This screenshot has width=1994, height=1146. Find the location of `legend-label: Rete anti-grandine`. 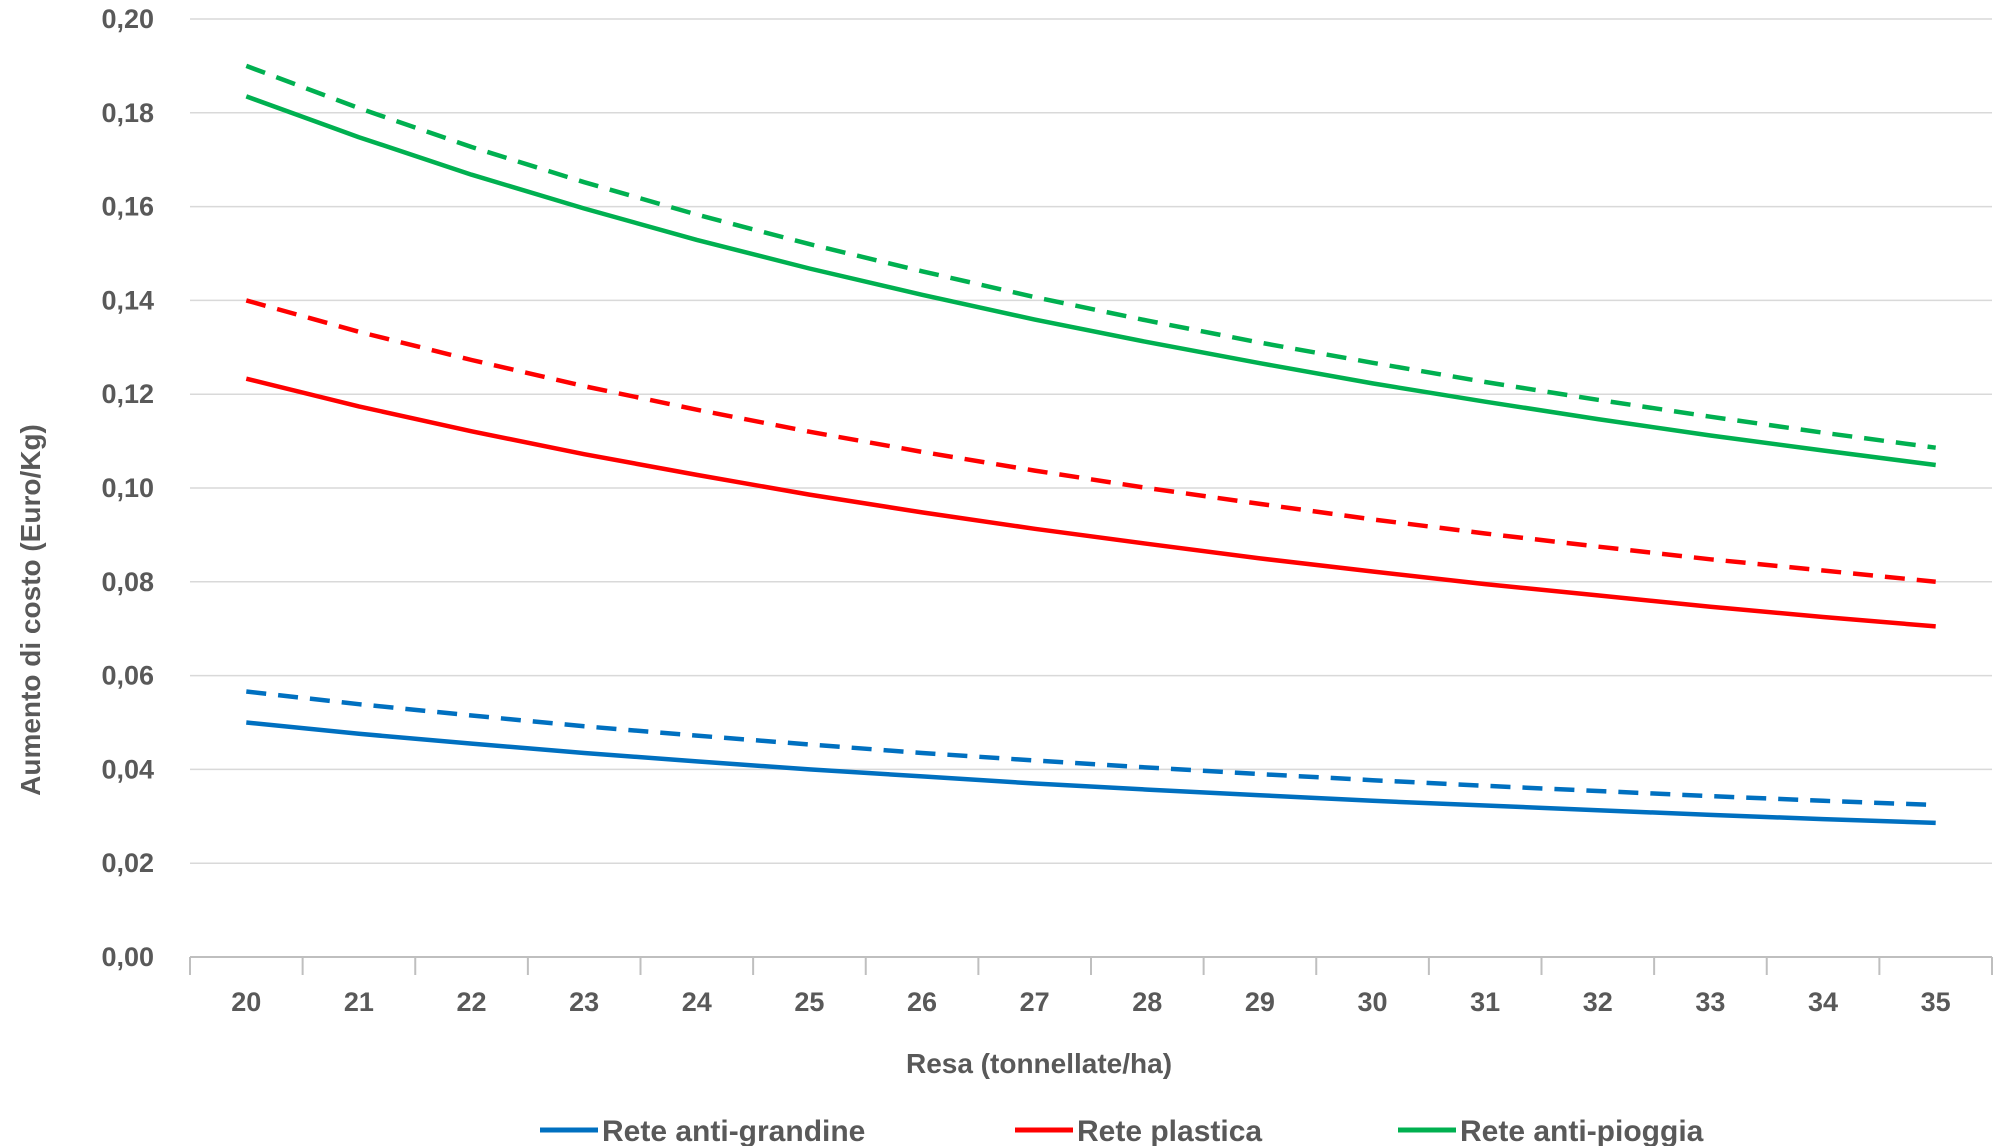

legend-label: Rete anti-grandine is located at coordinates (733, 1130).